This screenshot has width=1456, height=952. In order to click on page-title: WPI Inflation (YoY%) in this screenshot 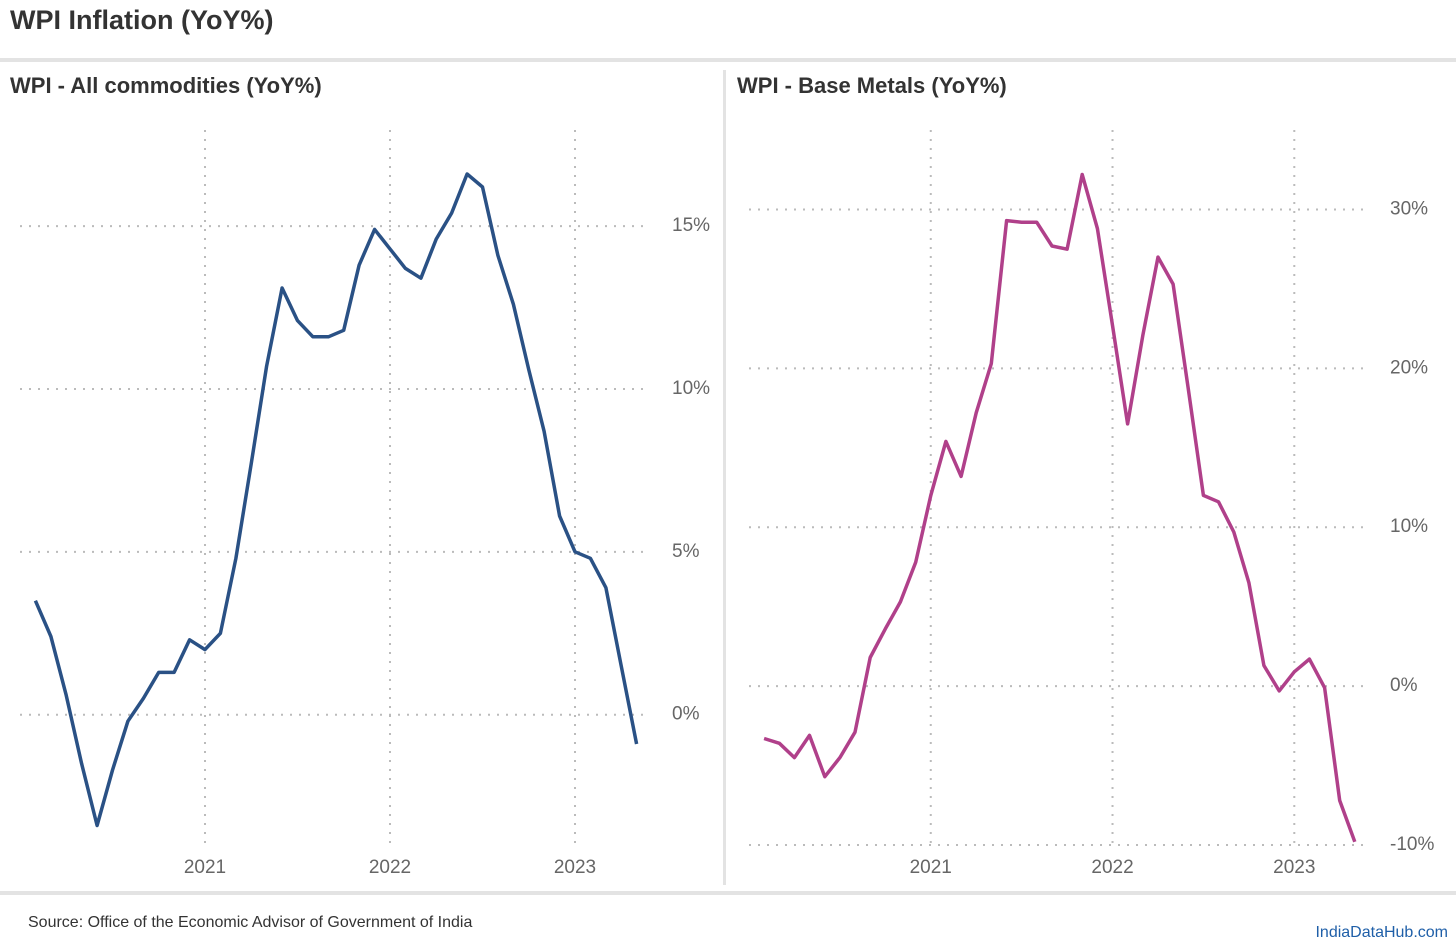, I will do `click(141, 20)`.